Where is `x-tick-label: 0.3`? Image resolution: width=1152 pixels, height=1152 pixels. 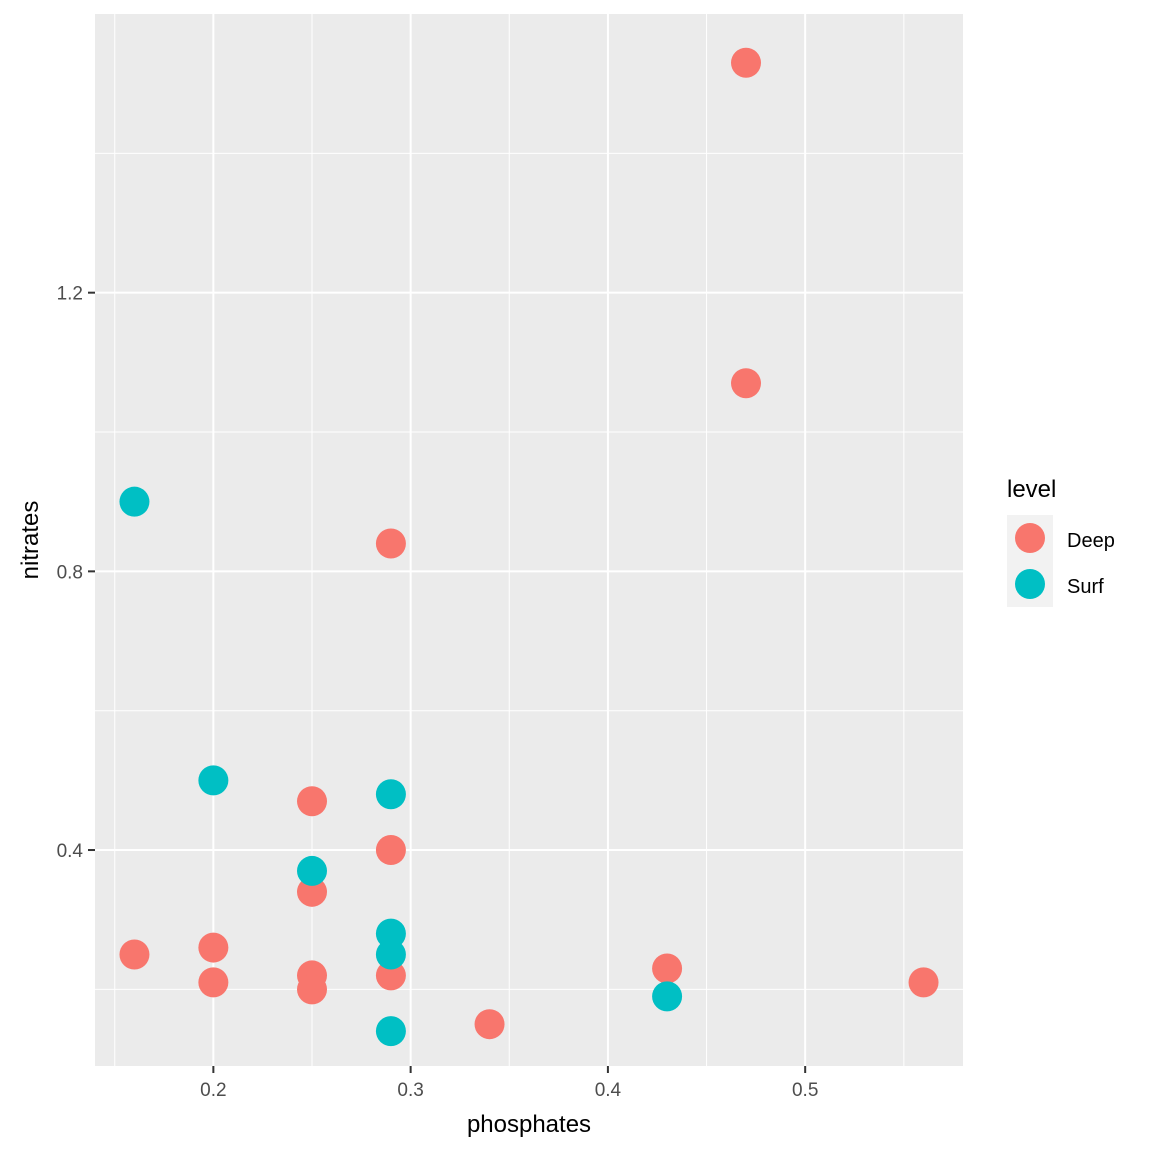
x-tick-label: 0.3 is located at coordinates (410, 1090).